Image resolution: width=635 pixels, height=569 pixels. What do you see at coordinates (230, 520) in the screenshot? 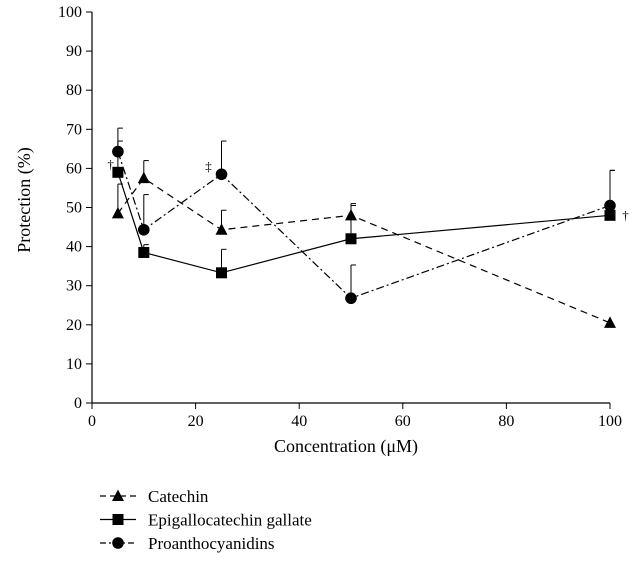
I see `legend-label: Epigallocatechin gallate` at bounding box center [230, 520].